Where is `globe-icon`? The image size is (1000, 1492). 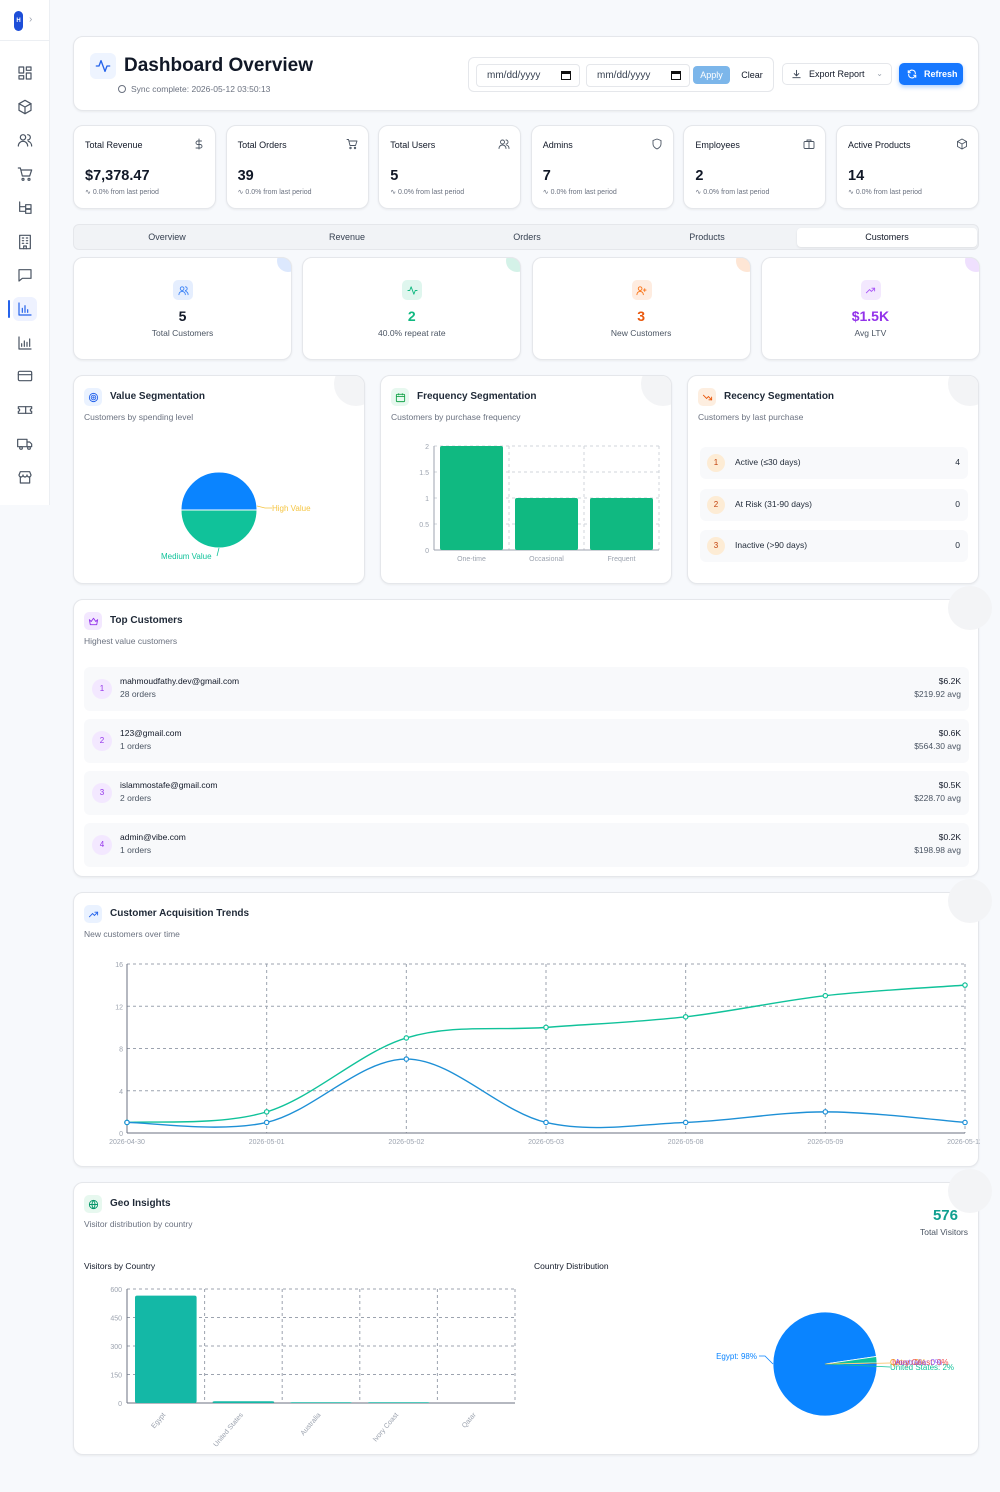
globe-icon is located at coordinates (93, 1204).